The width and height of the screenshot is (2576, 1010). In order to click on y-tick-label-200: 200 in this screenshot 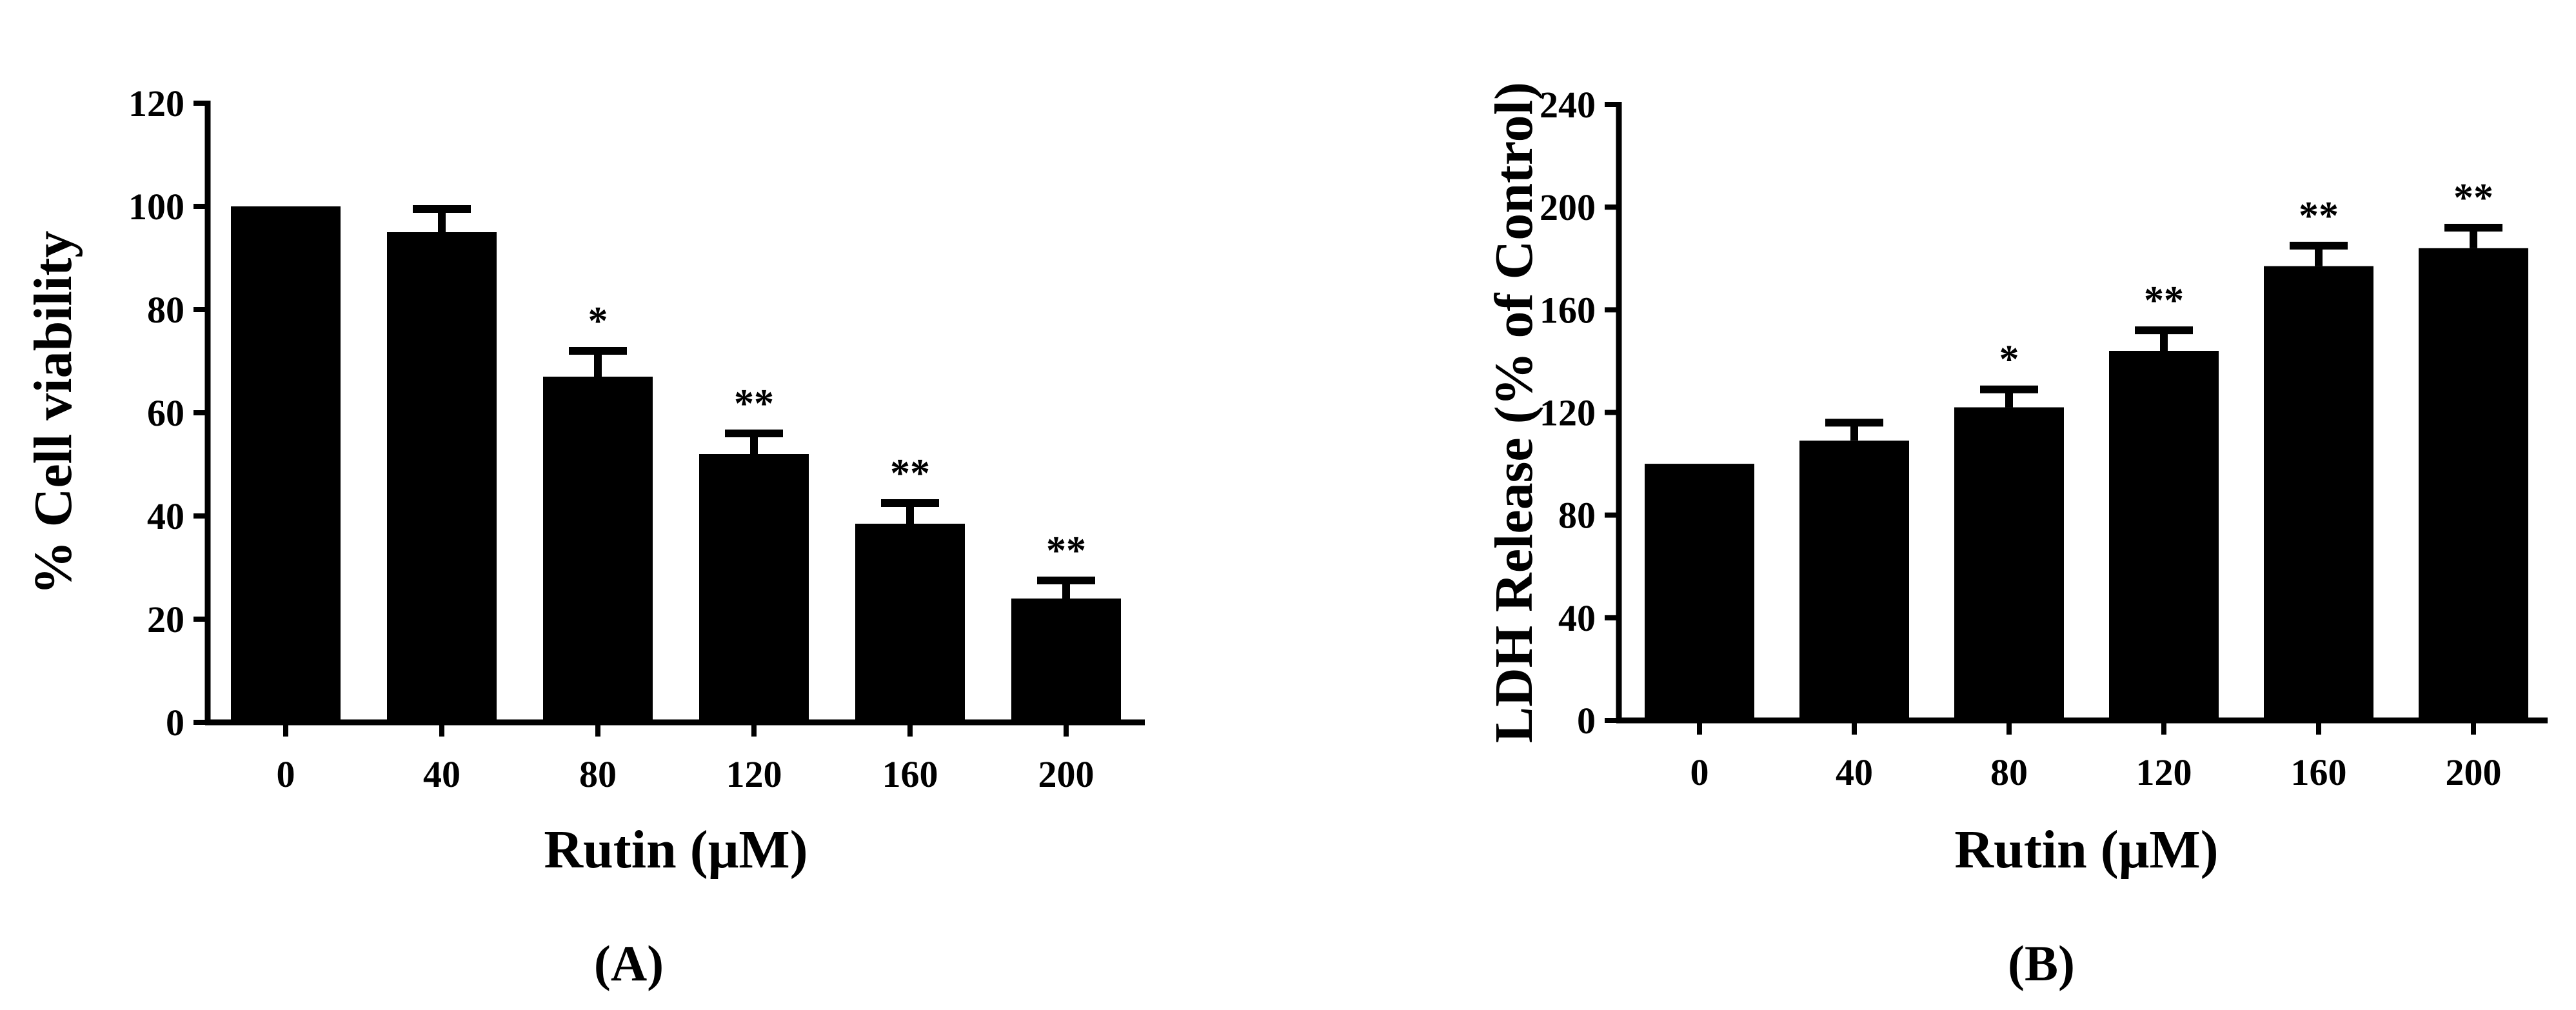, I will do `click(1568, 207)`.